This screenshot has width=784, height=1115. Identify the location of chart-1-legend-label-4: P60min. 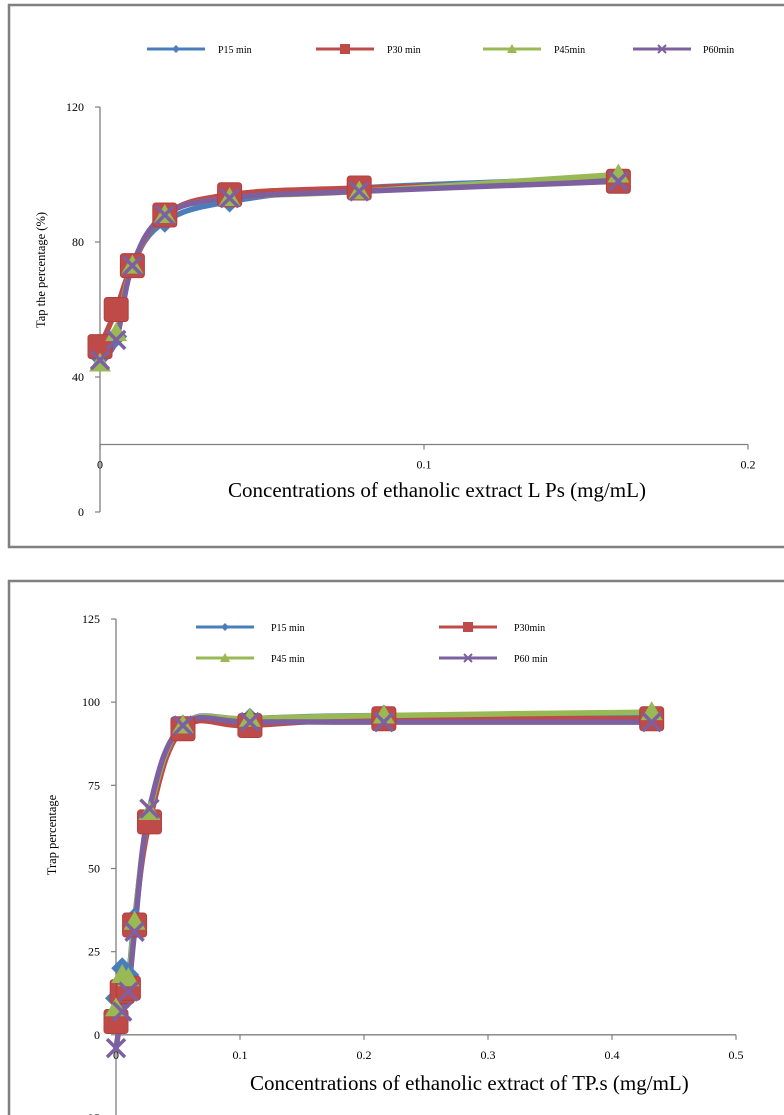
(718, 50).